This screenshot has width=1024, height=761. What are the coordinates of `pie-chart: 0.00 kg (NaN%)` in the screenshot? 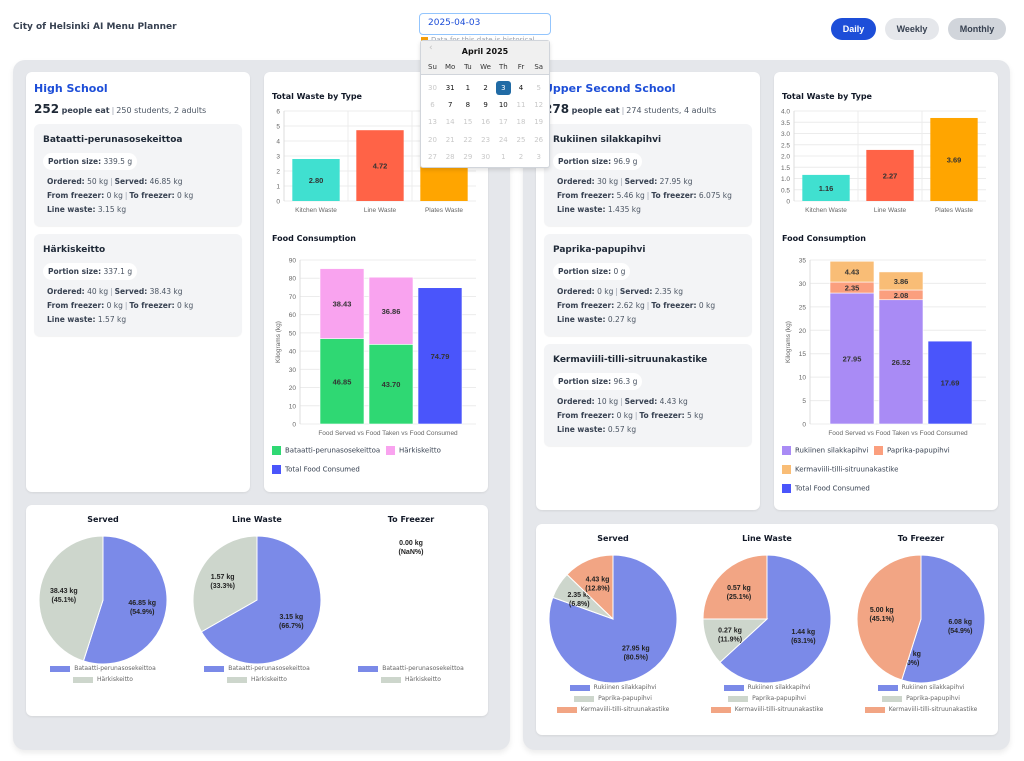 It's located at (411, 548).